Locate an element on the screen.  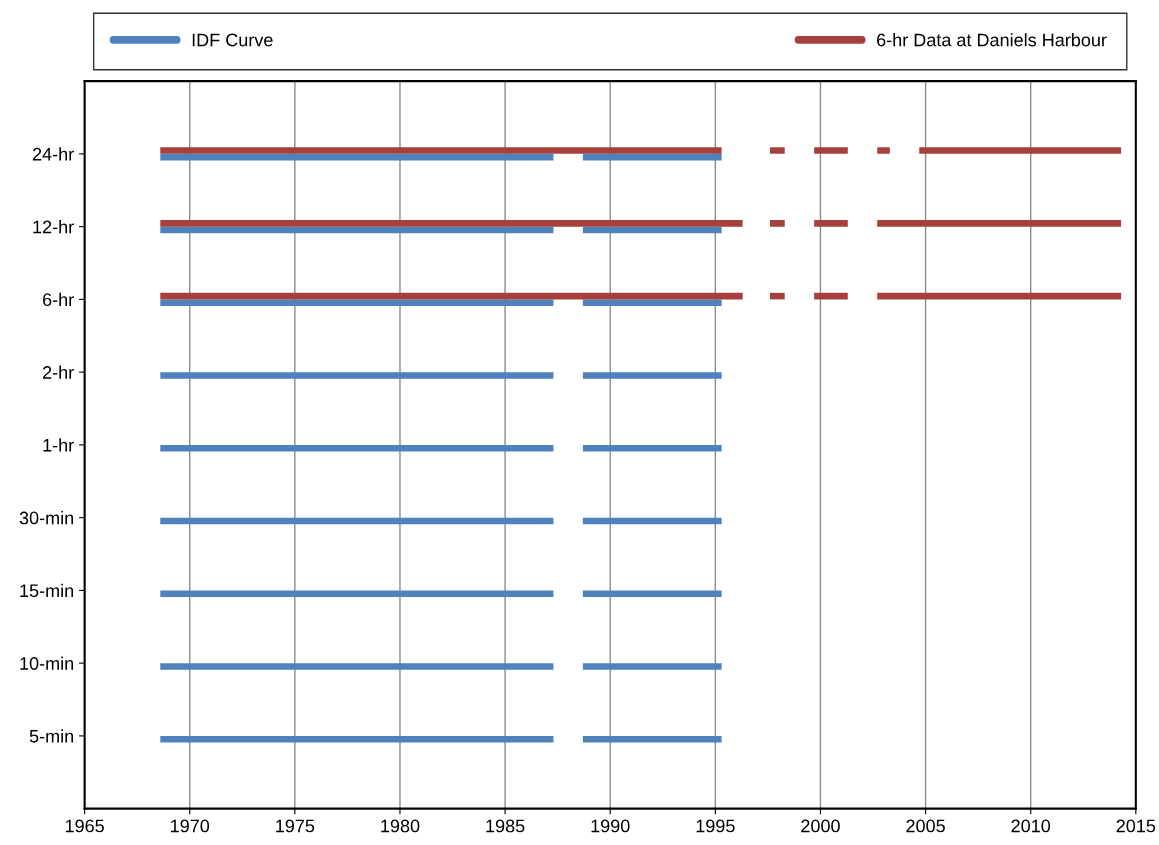
x-tick-label: 2000 is located at coordinates (820, 826).